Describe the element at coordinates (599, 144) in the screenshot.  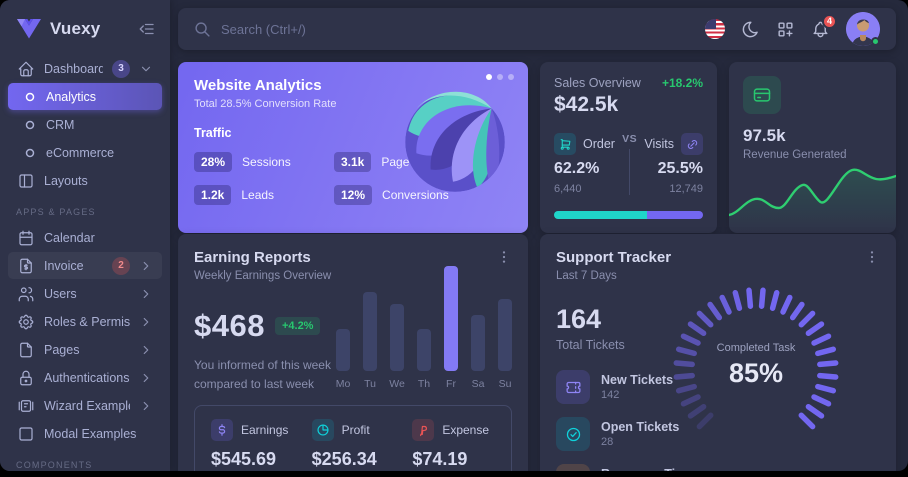
I see `order-label: Order` at that location.